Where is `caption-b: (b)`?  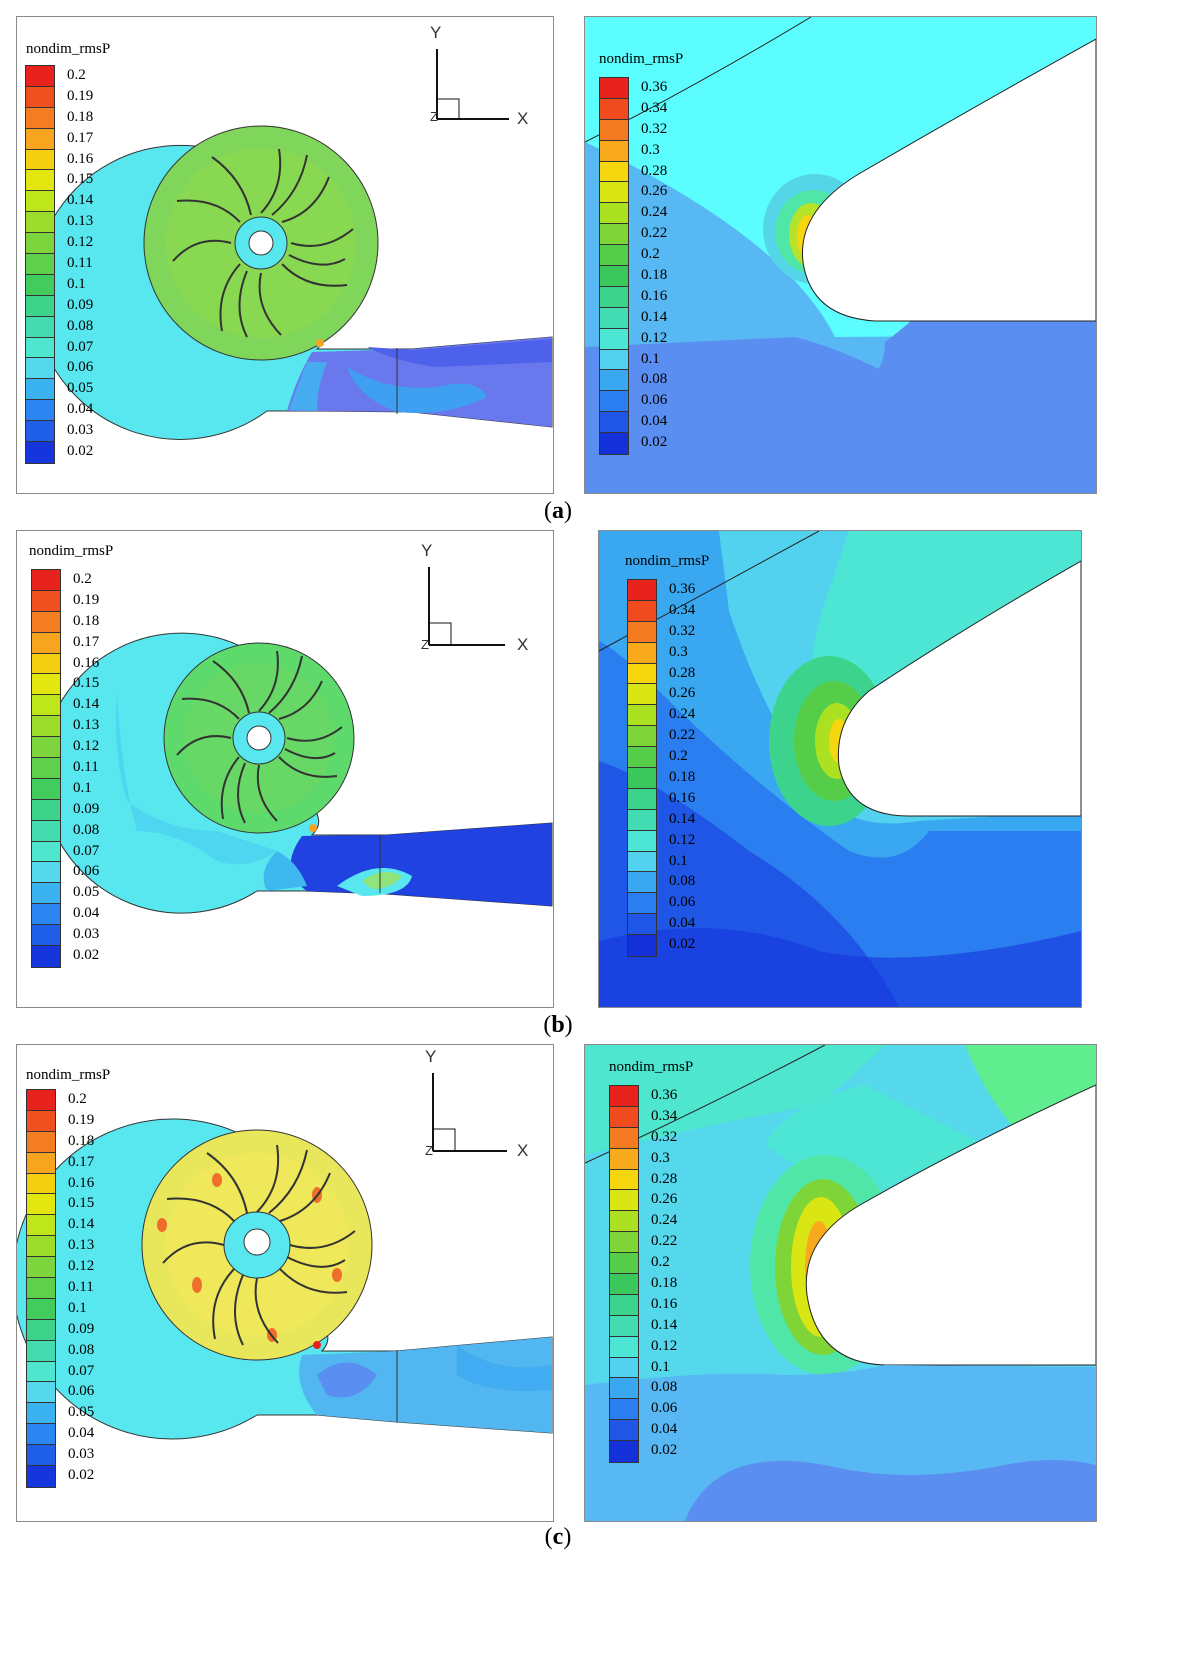 caption-b: (b) is located at coordinates (558, 1025).